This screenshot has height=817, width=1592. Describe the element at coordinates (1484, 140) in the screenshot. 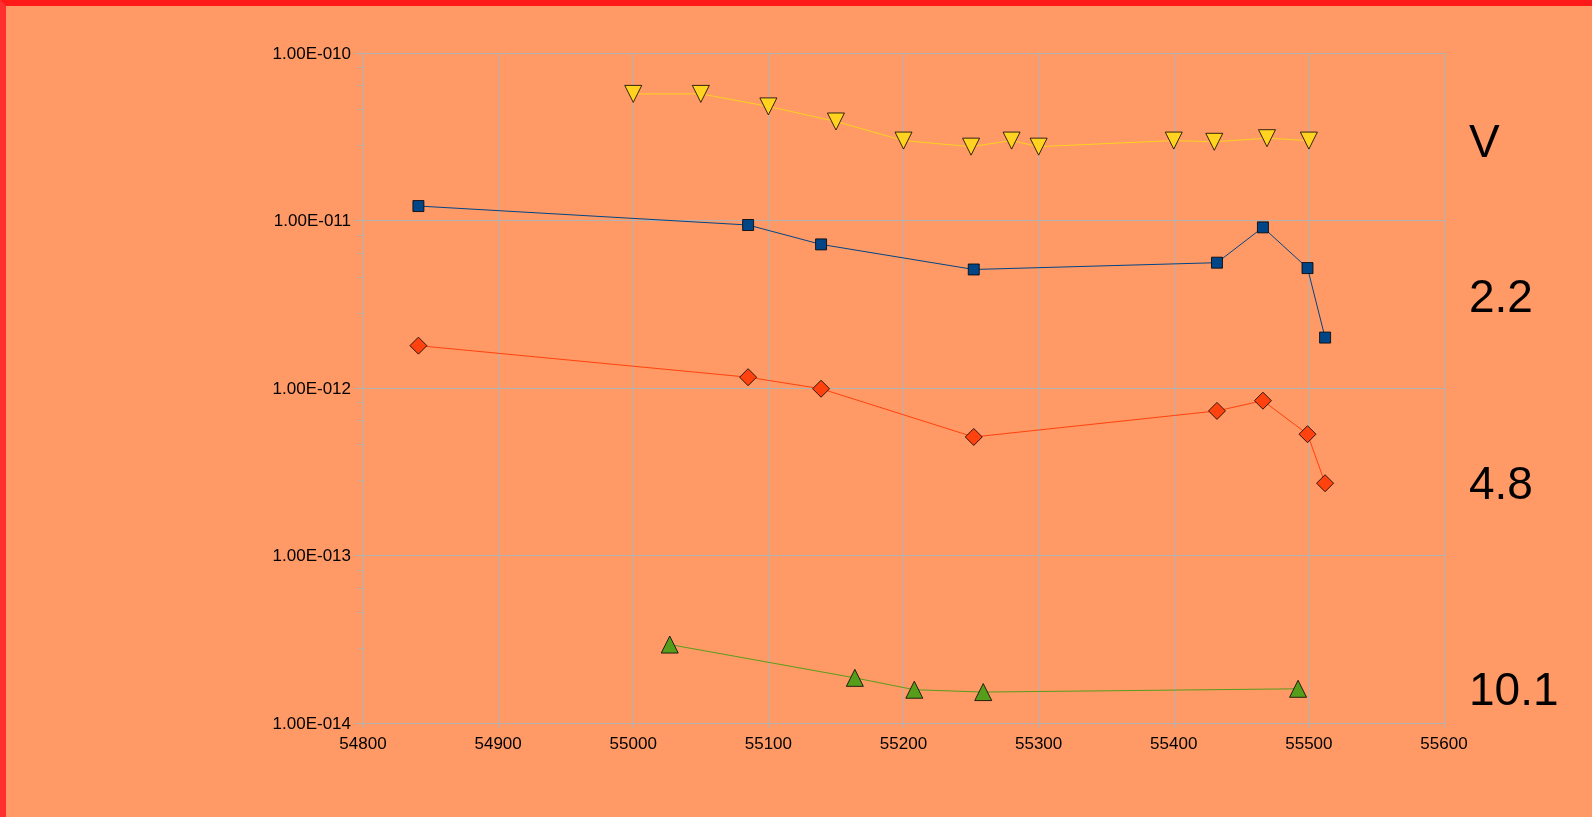

I see `text: V` at that location.